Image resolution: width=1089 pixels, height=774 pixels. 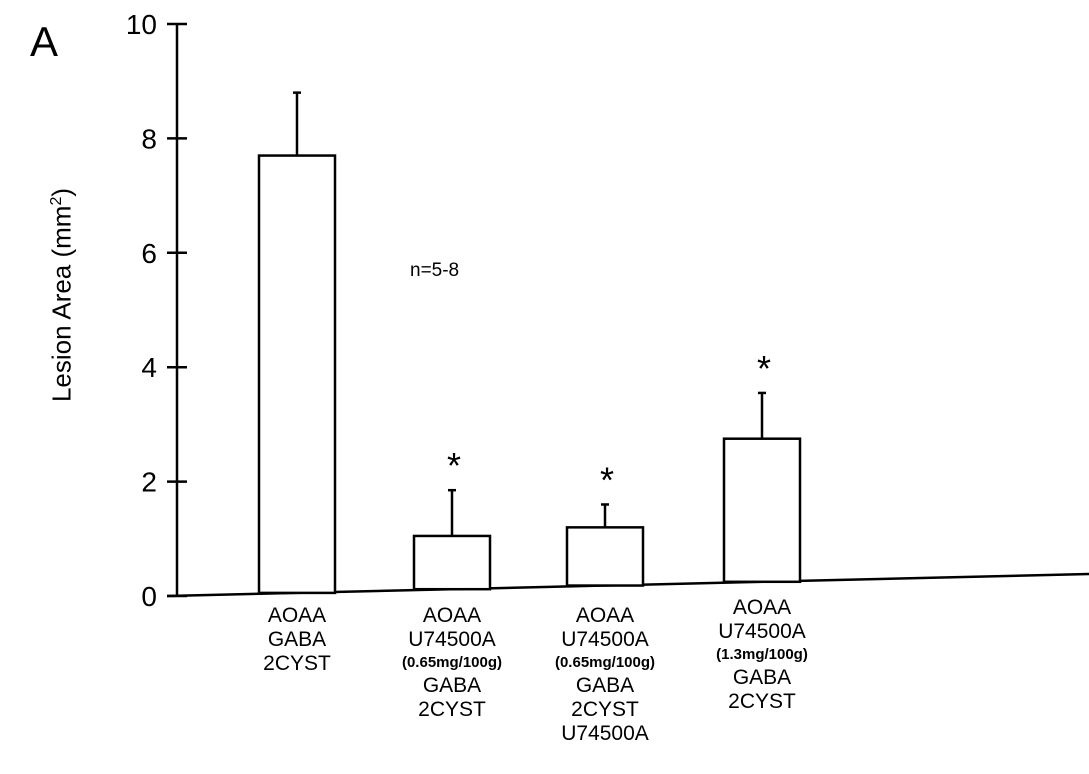 I want to click on sample-size-annotation: n=5-8, so click(x=435, y=270).